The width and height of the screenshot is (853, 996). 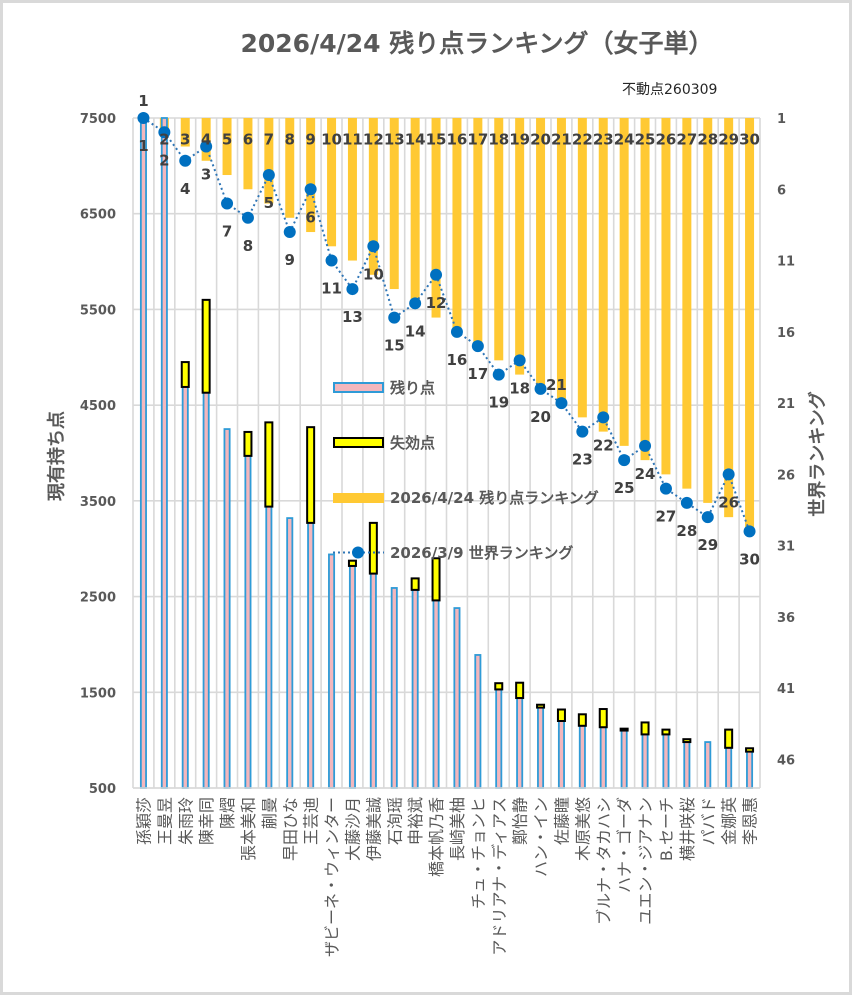 What do you see at coordinates (227, 232) in the screenshot?
I see `world-ranking-label: 7` at bounding box center [227, 232].